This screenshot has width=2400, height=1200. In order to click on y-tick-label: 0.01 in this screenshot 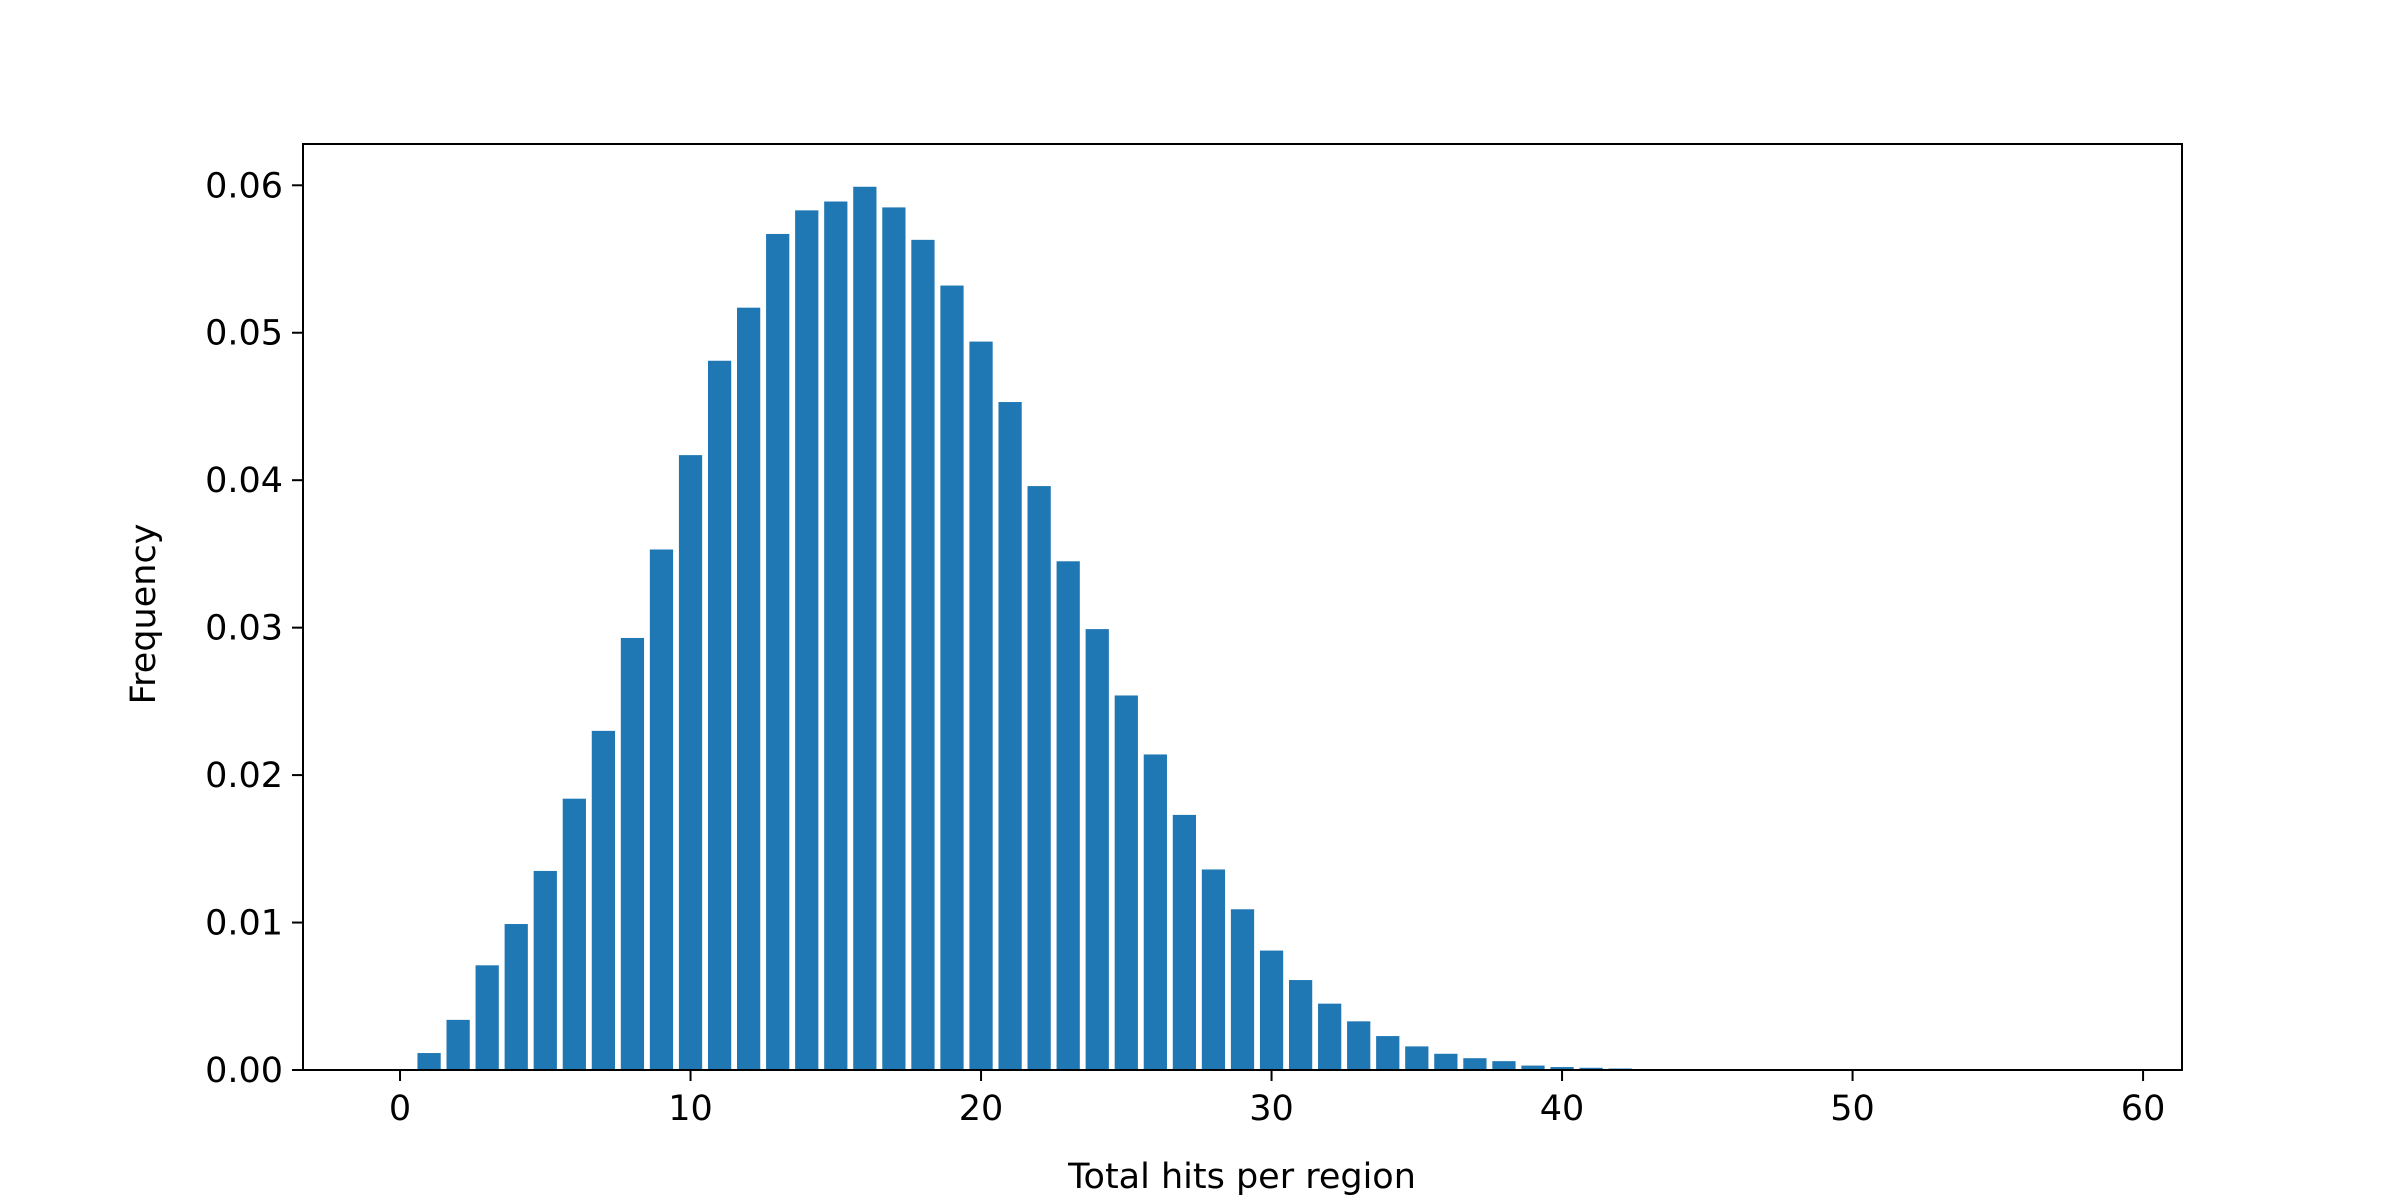, I will do `click(244, 924)`.